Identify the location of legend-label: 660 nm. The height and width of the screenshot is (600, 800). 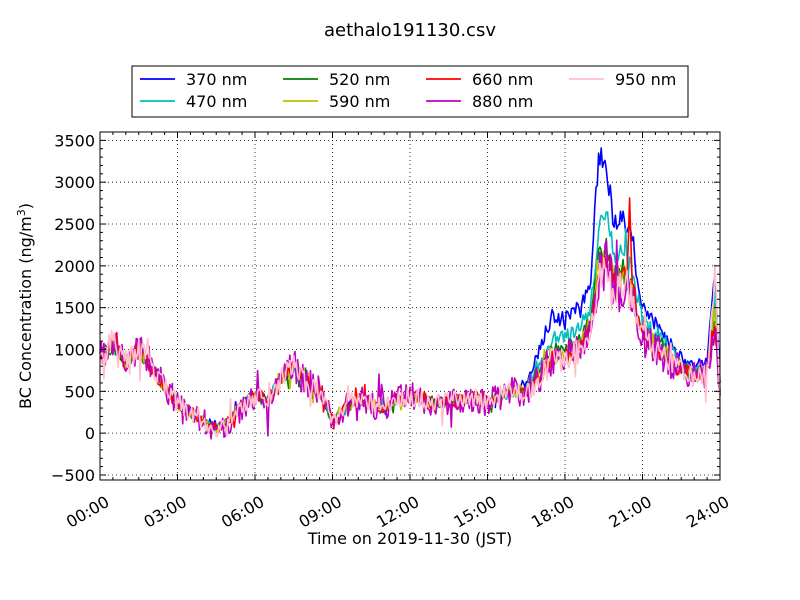
(502, 79).